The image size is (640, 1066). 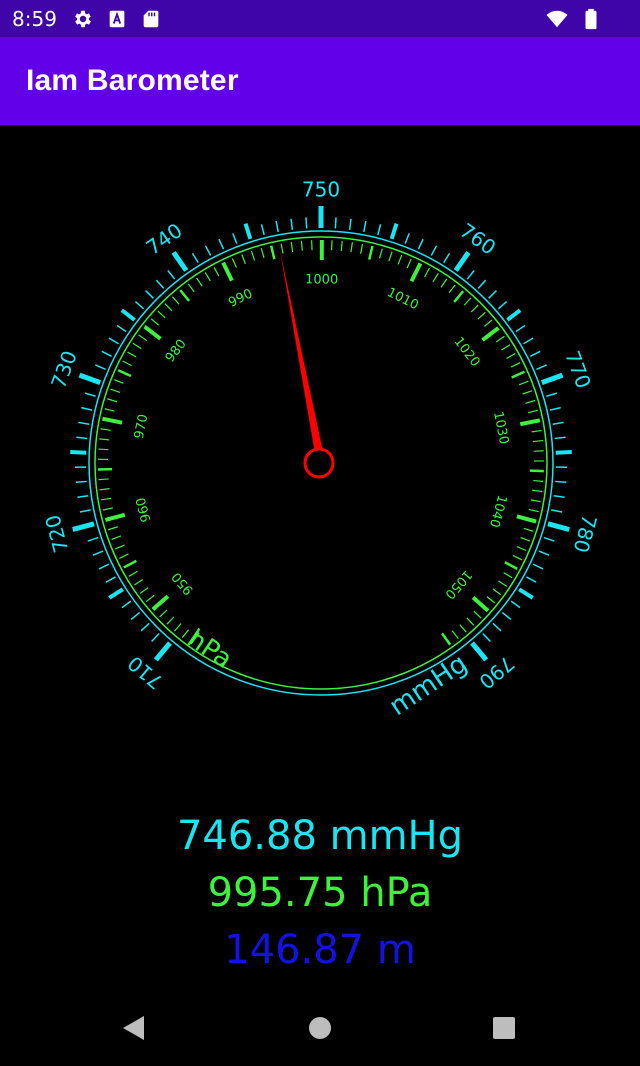 What do you see at coordinates (458, 584) in the screenshot?
I see `hpa-tick-label: 1050` at bounding box center [458, 584].